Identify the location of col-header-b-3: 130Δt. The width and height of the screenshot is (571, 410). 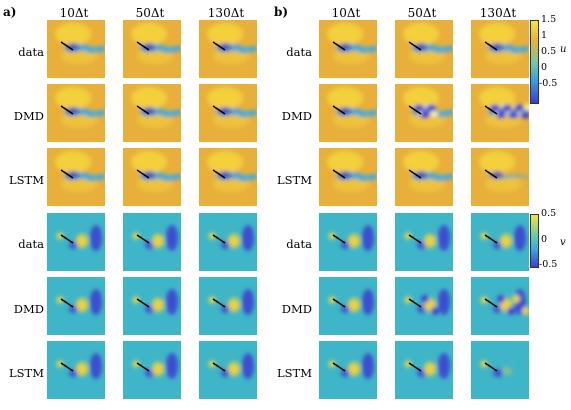
(498, 13).